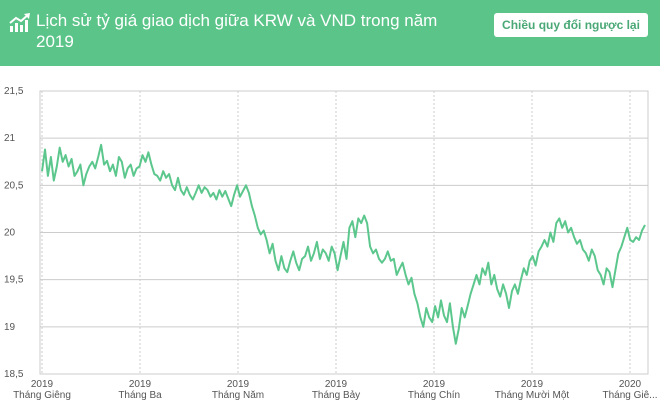 This screenshot has width=660, height=404. What do you see at coordinates (140, 395) in the screenshot?
I see `x-tick-month: Tháng Ba` at bounding box center [140, 395].